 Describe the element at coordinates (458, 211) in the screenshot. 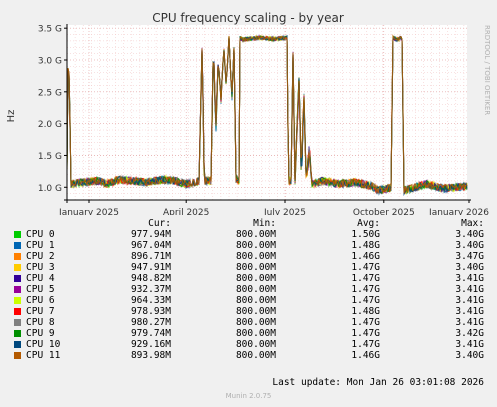

I see `x-tick-label: January 2026` at that location.